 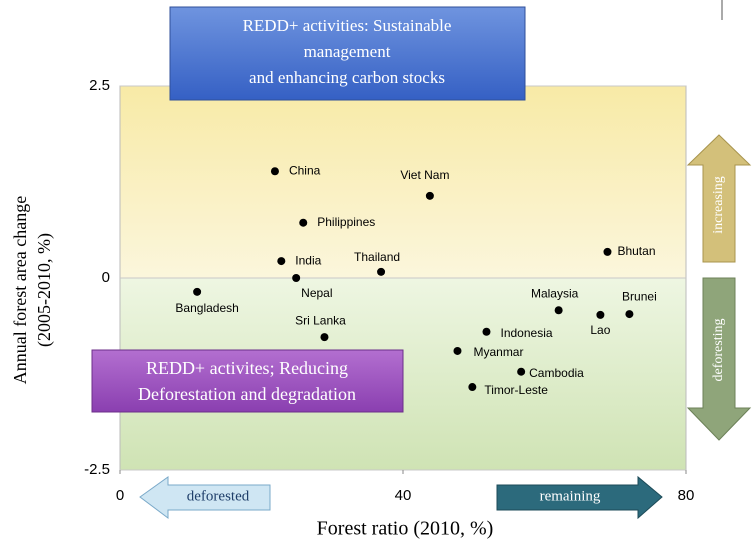 I want to click on box-text: REDD+ activites; Reducing, so click(x=247, y=368).